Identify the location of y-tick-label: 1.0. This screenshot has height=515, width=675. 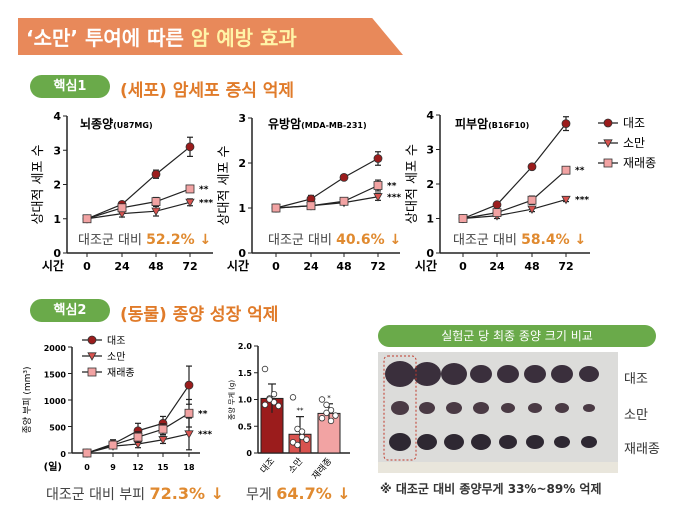
(245, 400).